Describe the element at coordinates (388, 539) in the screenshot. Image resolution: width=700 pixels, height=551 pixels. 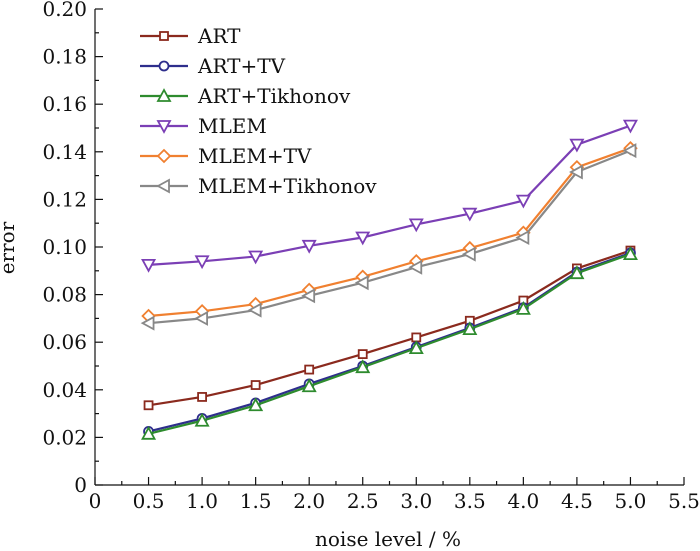
I see `x-axis-title: noise level / %` at that location.